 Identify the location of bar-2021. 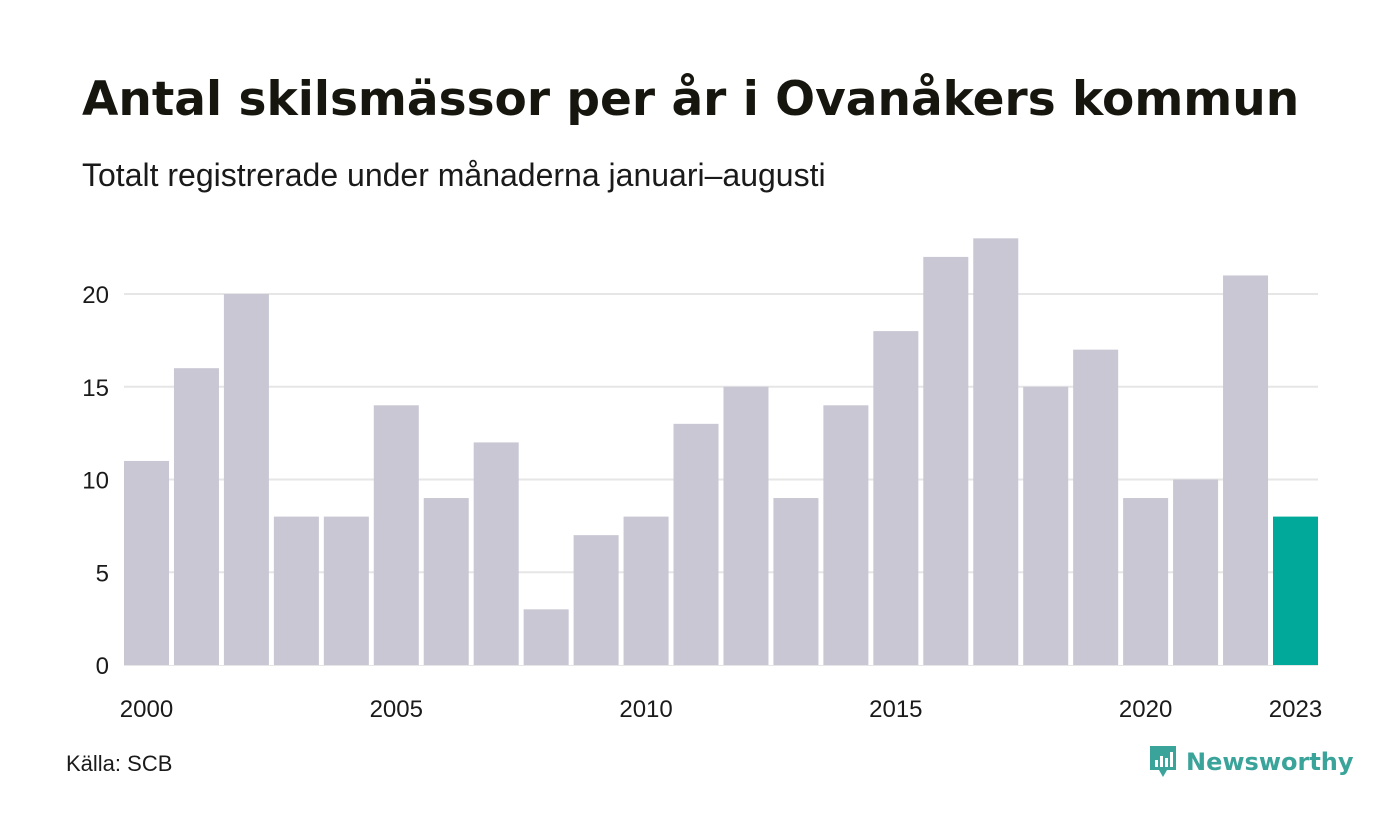
(1196, 572).